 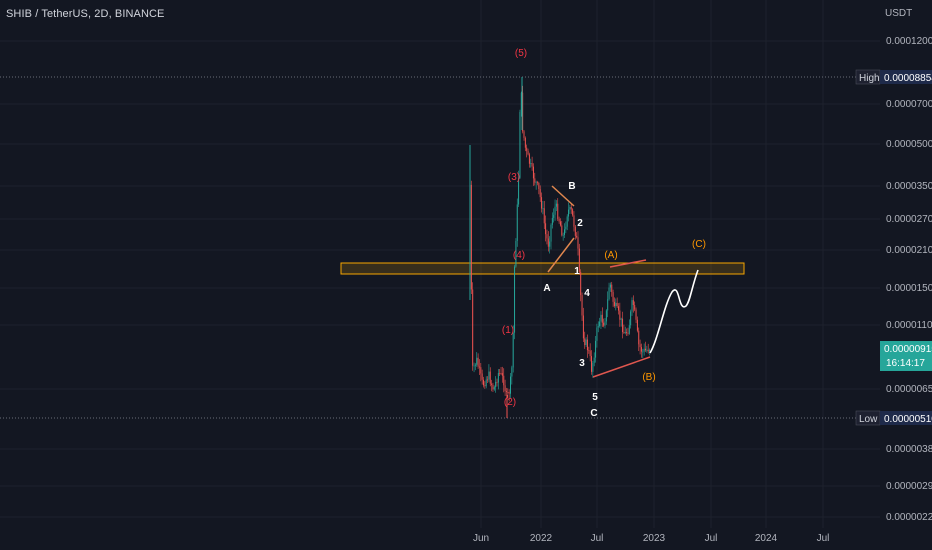 I want to click on x-tick-label: Jun, so click(x=481, y=538).